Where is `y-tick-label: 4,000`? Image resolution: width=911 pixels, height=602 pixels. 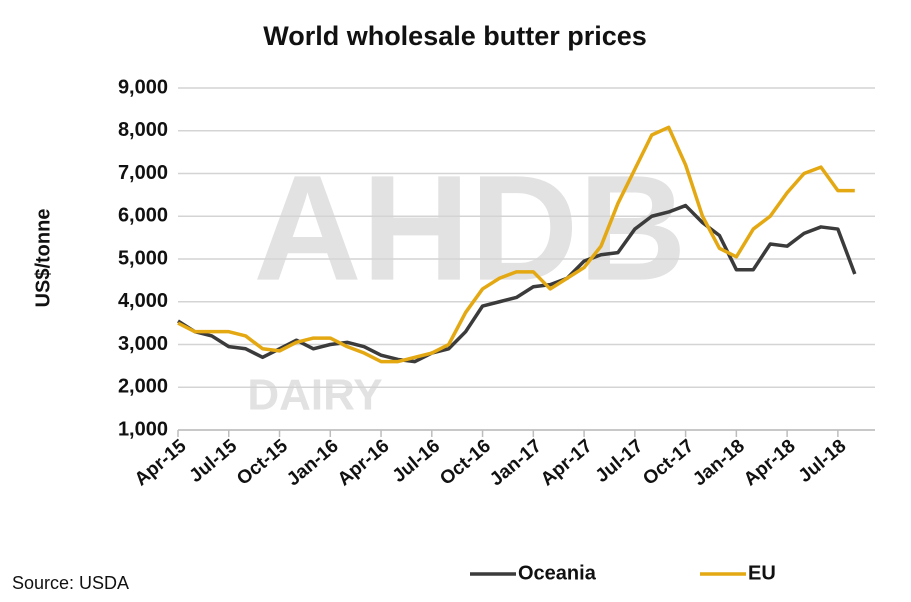
y-tick-label: 4,000 is located at coordinates (143, 301).